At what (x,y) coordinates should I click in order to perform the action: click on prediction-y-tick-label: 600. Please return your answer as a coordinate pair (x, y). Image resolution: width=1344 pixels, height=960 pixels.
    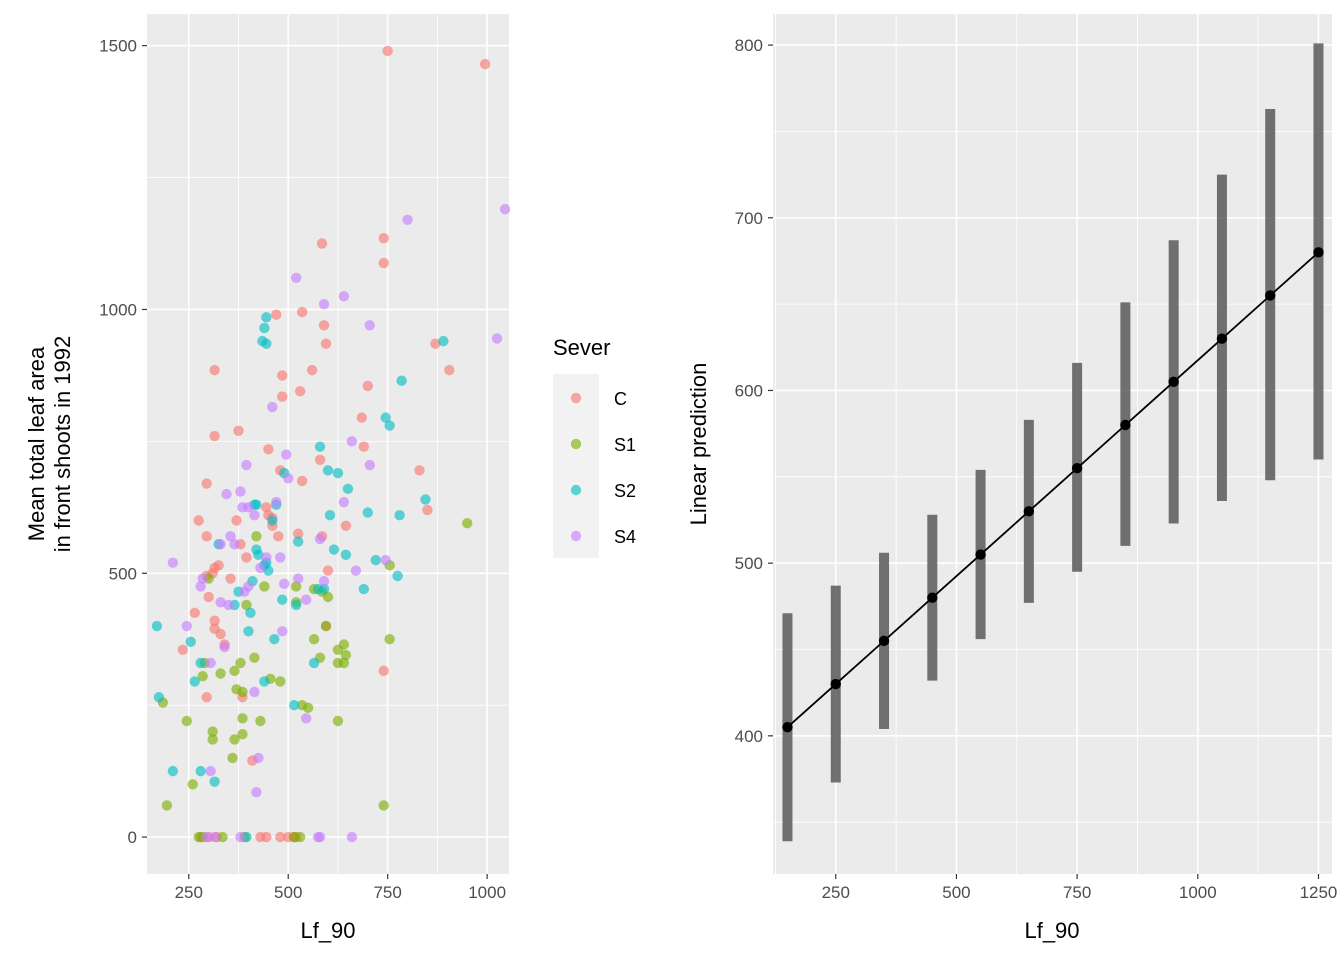
    Looking at the image, I should click on (749, 390).